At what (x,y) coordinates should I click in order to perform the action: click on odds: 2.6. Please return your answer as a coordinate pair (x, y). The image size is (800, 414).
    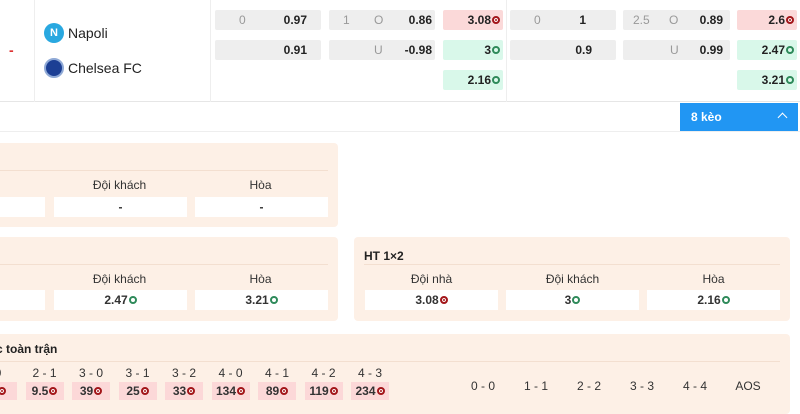
    Looking at the image, I should click on (776, 20).